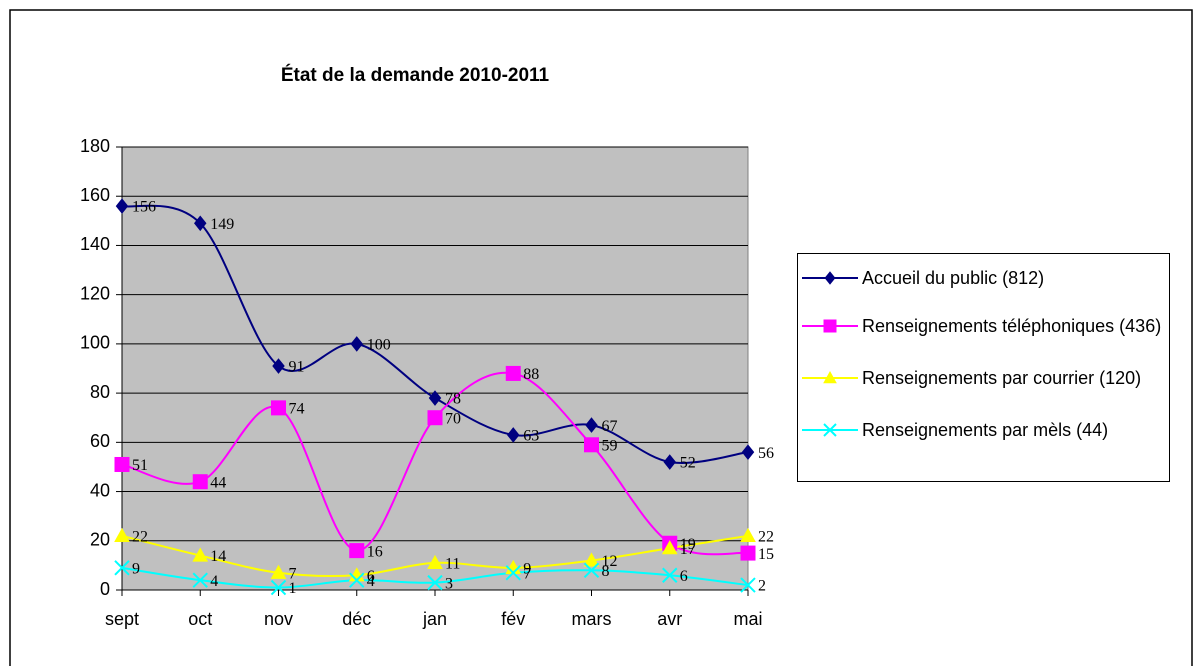  What do you see at coordinates (278, 619) in the screenshot?
I see `x-tick-label: nov` at bounding box center [278, 619].